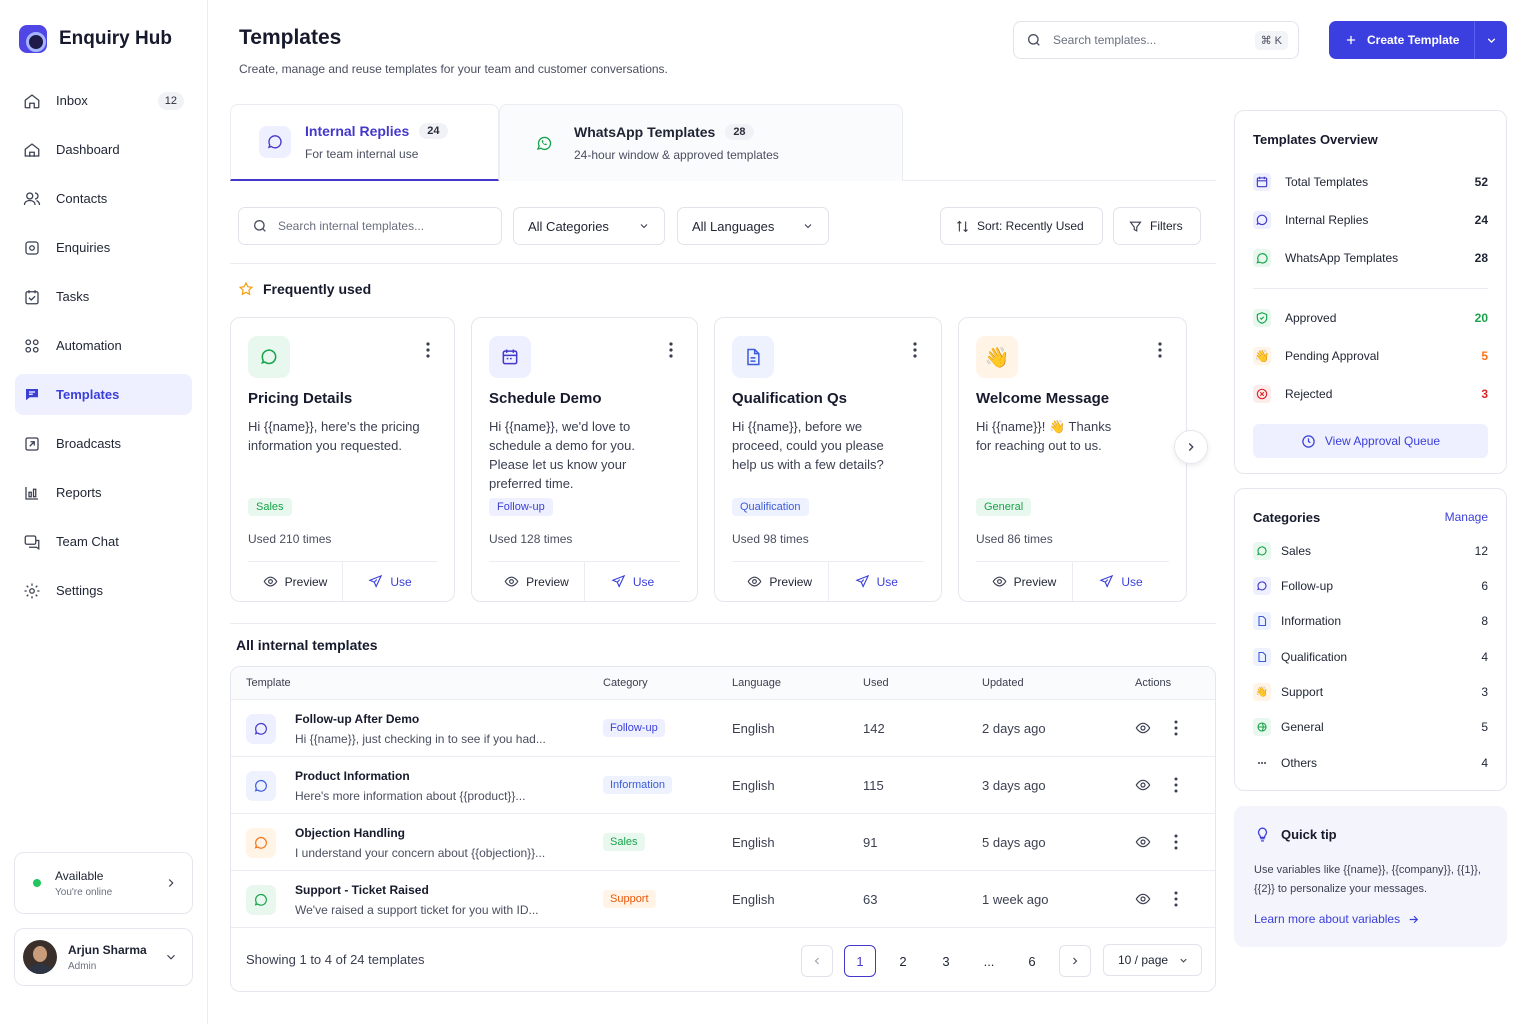 The width and height of the screenshot is (1536, 1024). What do you see at coordinates (1370, 727) in the screenshot?
I see `category-item: General 5` at bounding box center [1370, 727].